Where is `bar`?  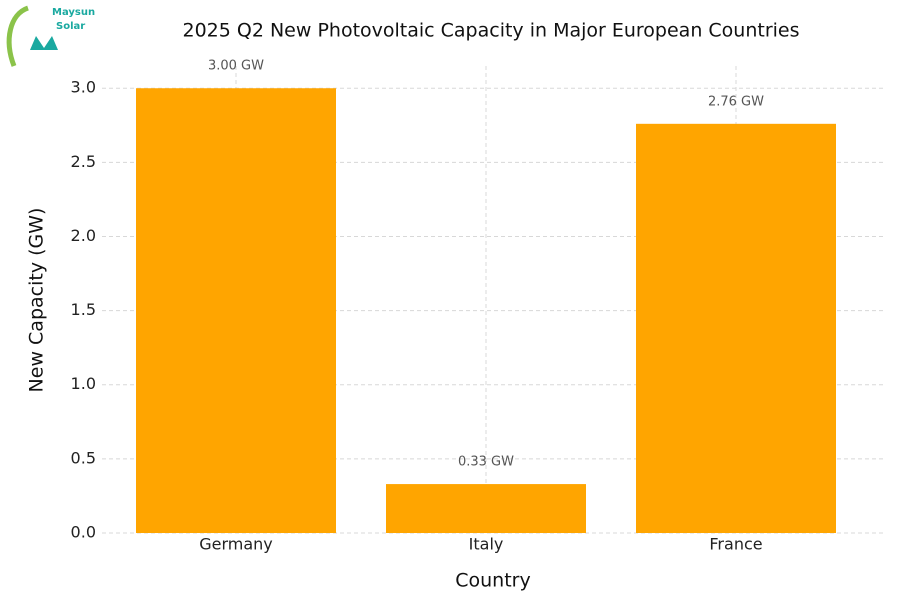 bar is located at coordinates (486, 508).